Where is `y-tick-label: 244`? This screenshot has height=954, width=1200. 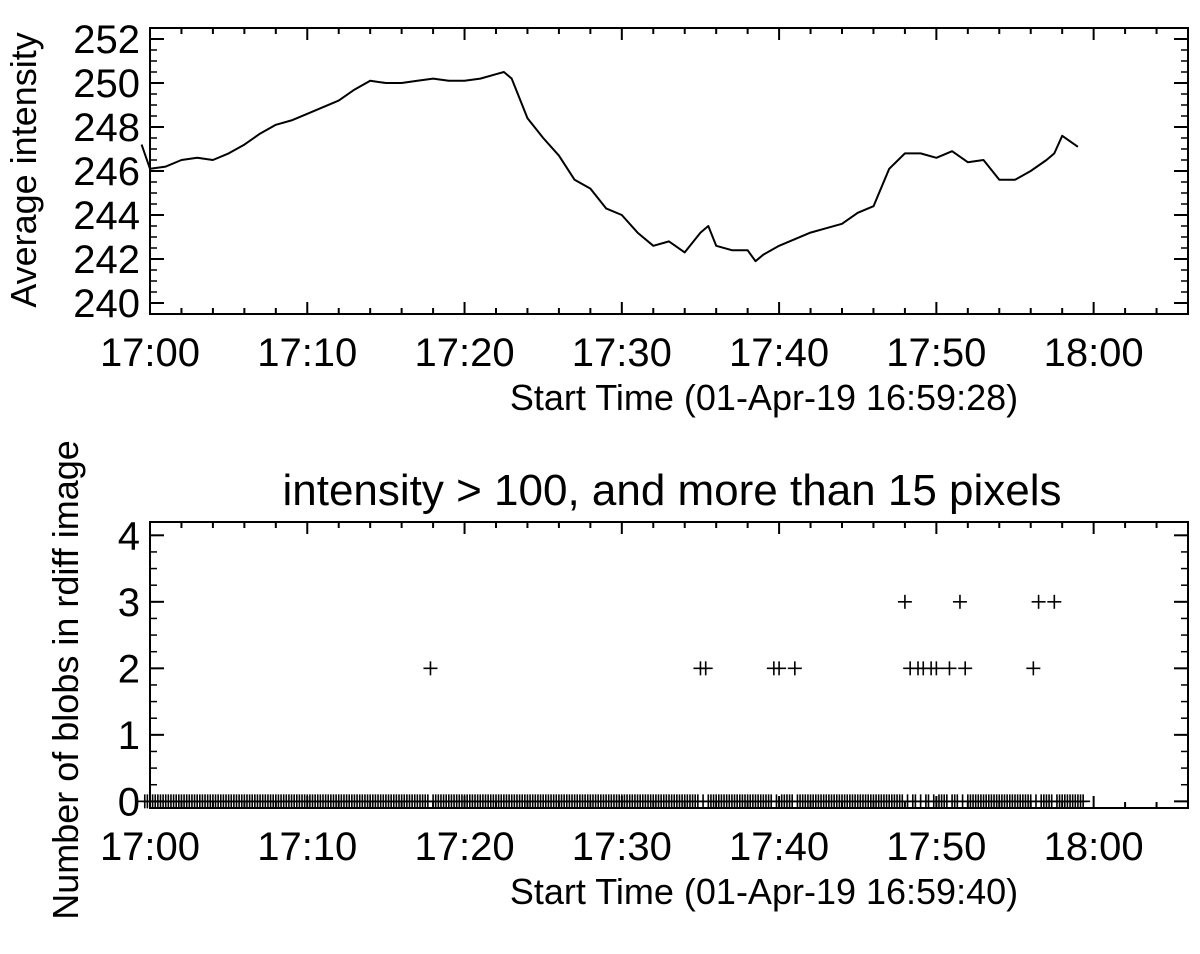 y-tick-label: 244 is located at coordinates (106, 216).